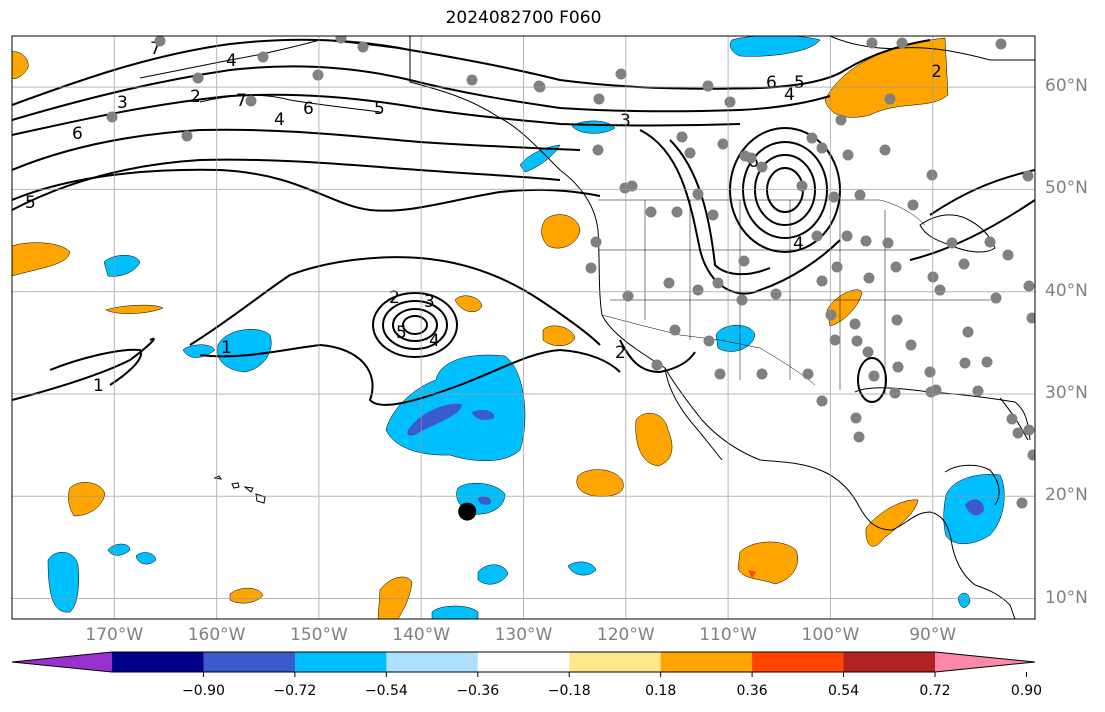  What do you see at coordinates (62, 662) in the screenshot?
I see `colorbar-extend-min` at bounding box center [62, 662].